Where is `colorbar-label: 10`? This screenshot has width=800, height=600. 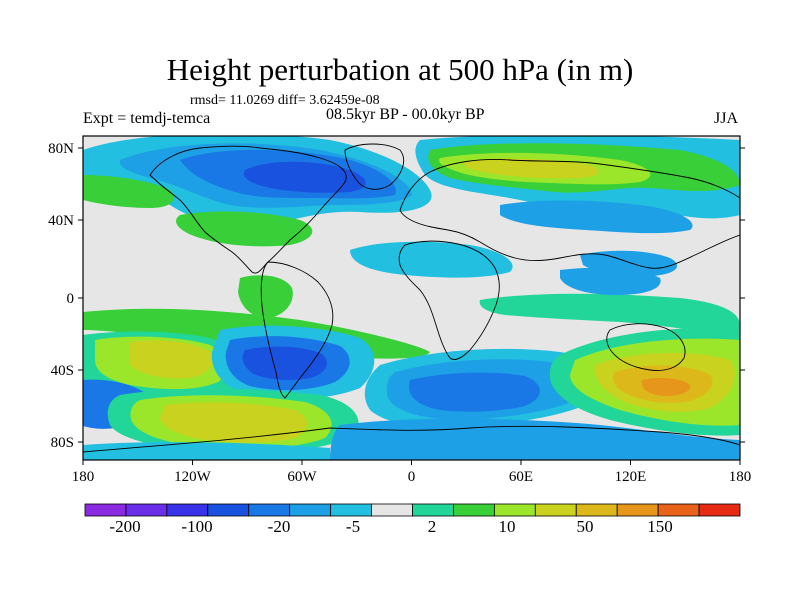 colorbar-label: 10 is located at coordinates (507, 526).